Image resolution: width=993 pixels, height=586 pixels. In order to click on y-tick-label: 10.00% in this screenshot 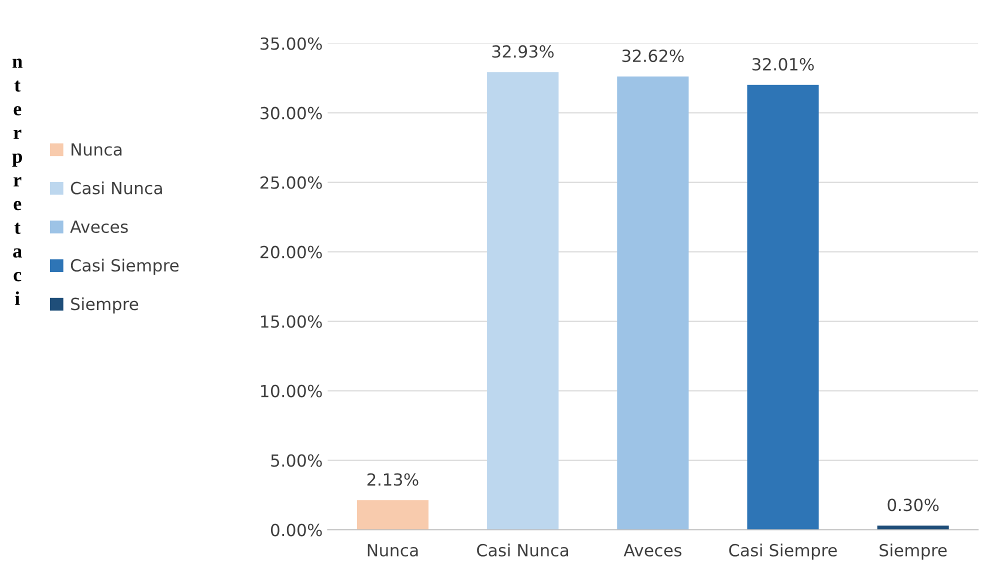, I will do `click(291, 391)`.